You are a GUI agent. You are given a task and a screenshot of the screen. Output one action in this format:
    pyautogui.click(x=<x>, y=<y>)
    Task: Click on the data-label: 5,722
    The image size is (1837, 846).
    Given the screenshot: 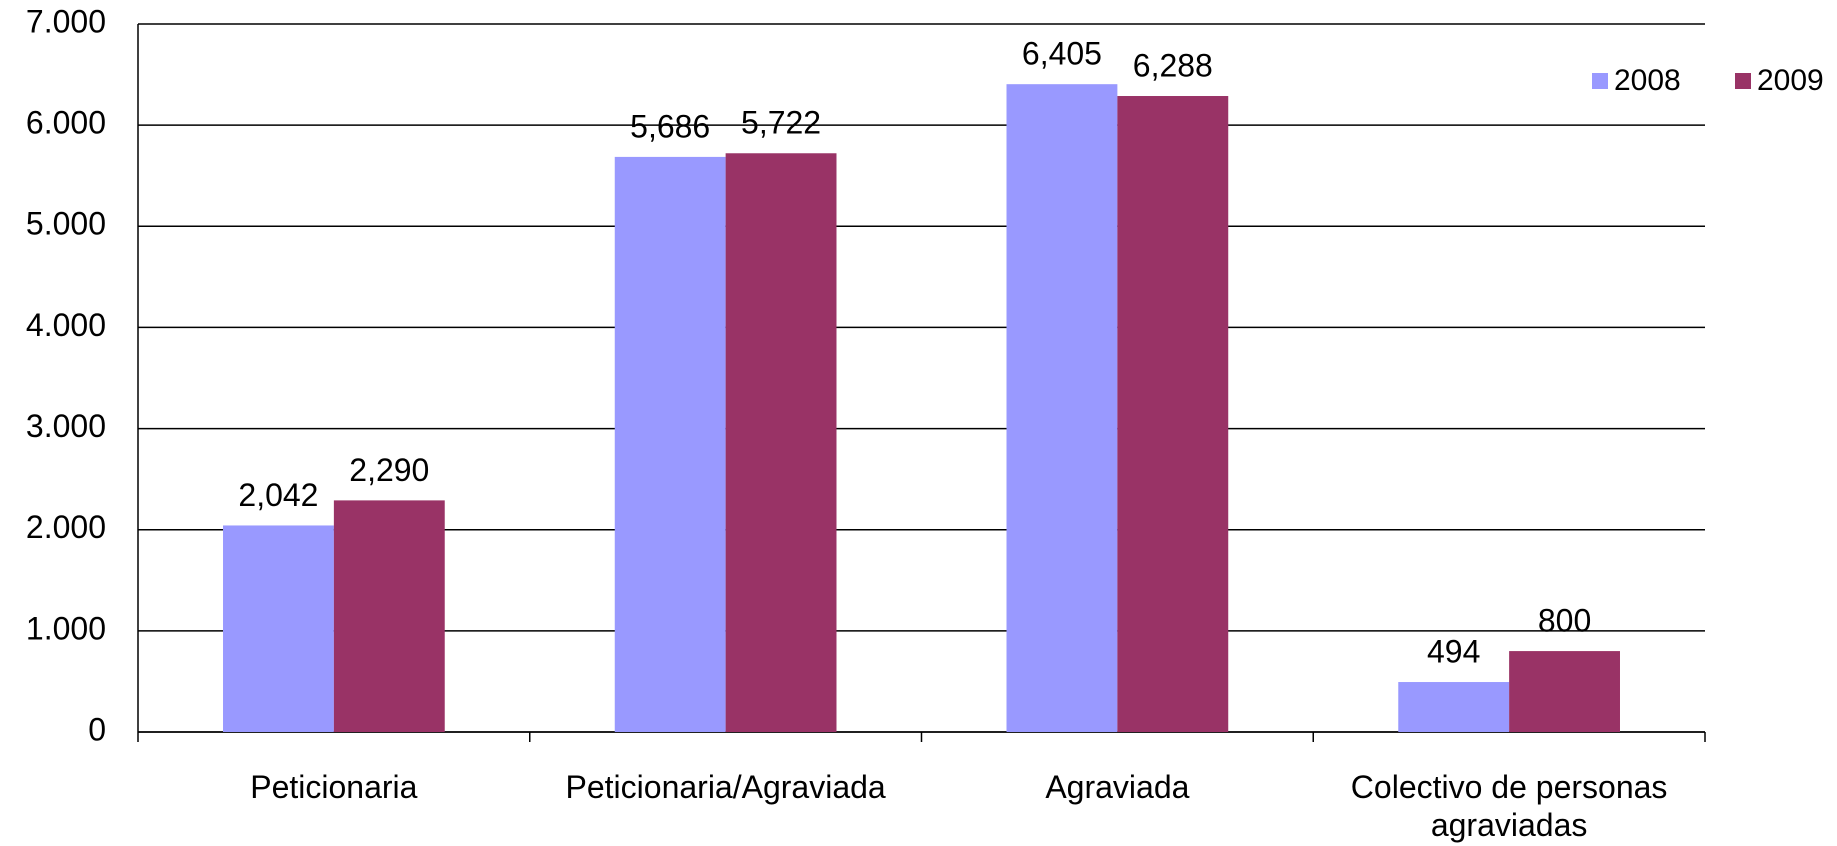 What is the action you would take?
    pyautogui.click(x=781, y=123)
    